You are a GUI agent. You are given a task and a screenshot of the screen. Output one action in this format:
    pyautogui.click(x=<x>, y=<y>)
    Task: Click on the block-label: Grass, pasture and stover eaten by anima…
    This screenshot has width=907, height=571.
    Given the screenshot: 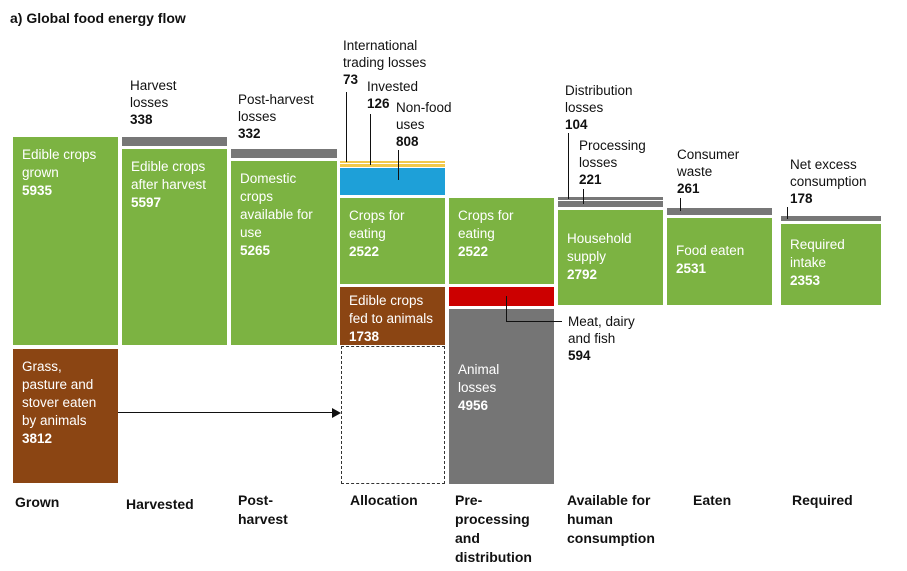 What is the action you would take?
    pyautogui.click(x=59, y=393)
    